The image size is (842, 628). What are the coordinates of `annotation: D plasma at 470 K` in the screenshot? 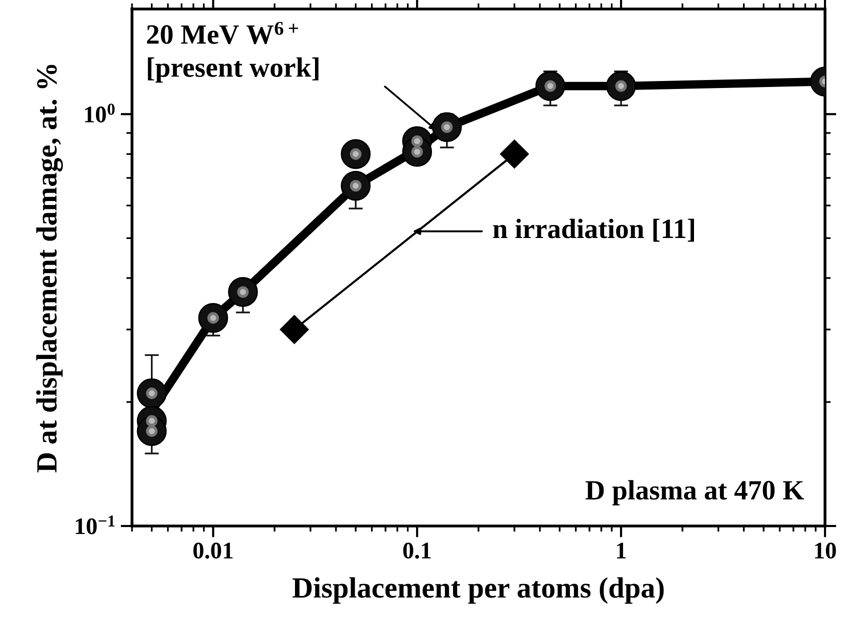 It's located at (695, 493).